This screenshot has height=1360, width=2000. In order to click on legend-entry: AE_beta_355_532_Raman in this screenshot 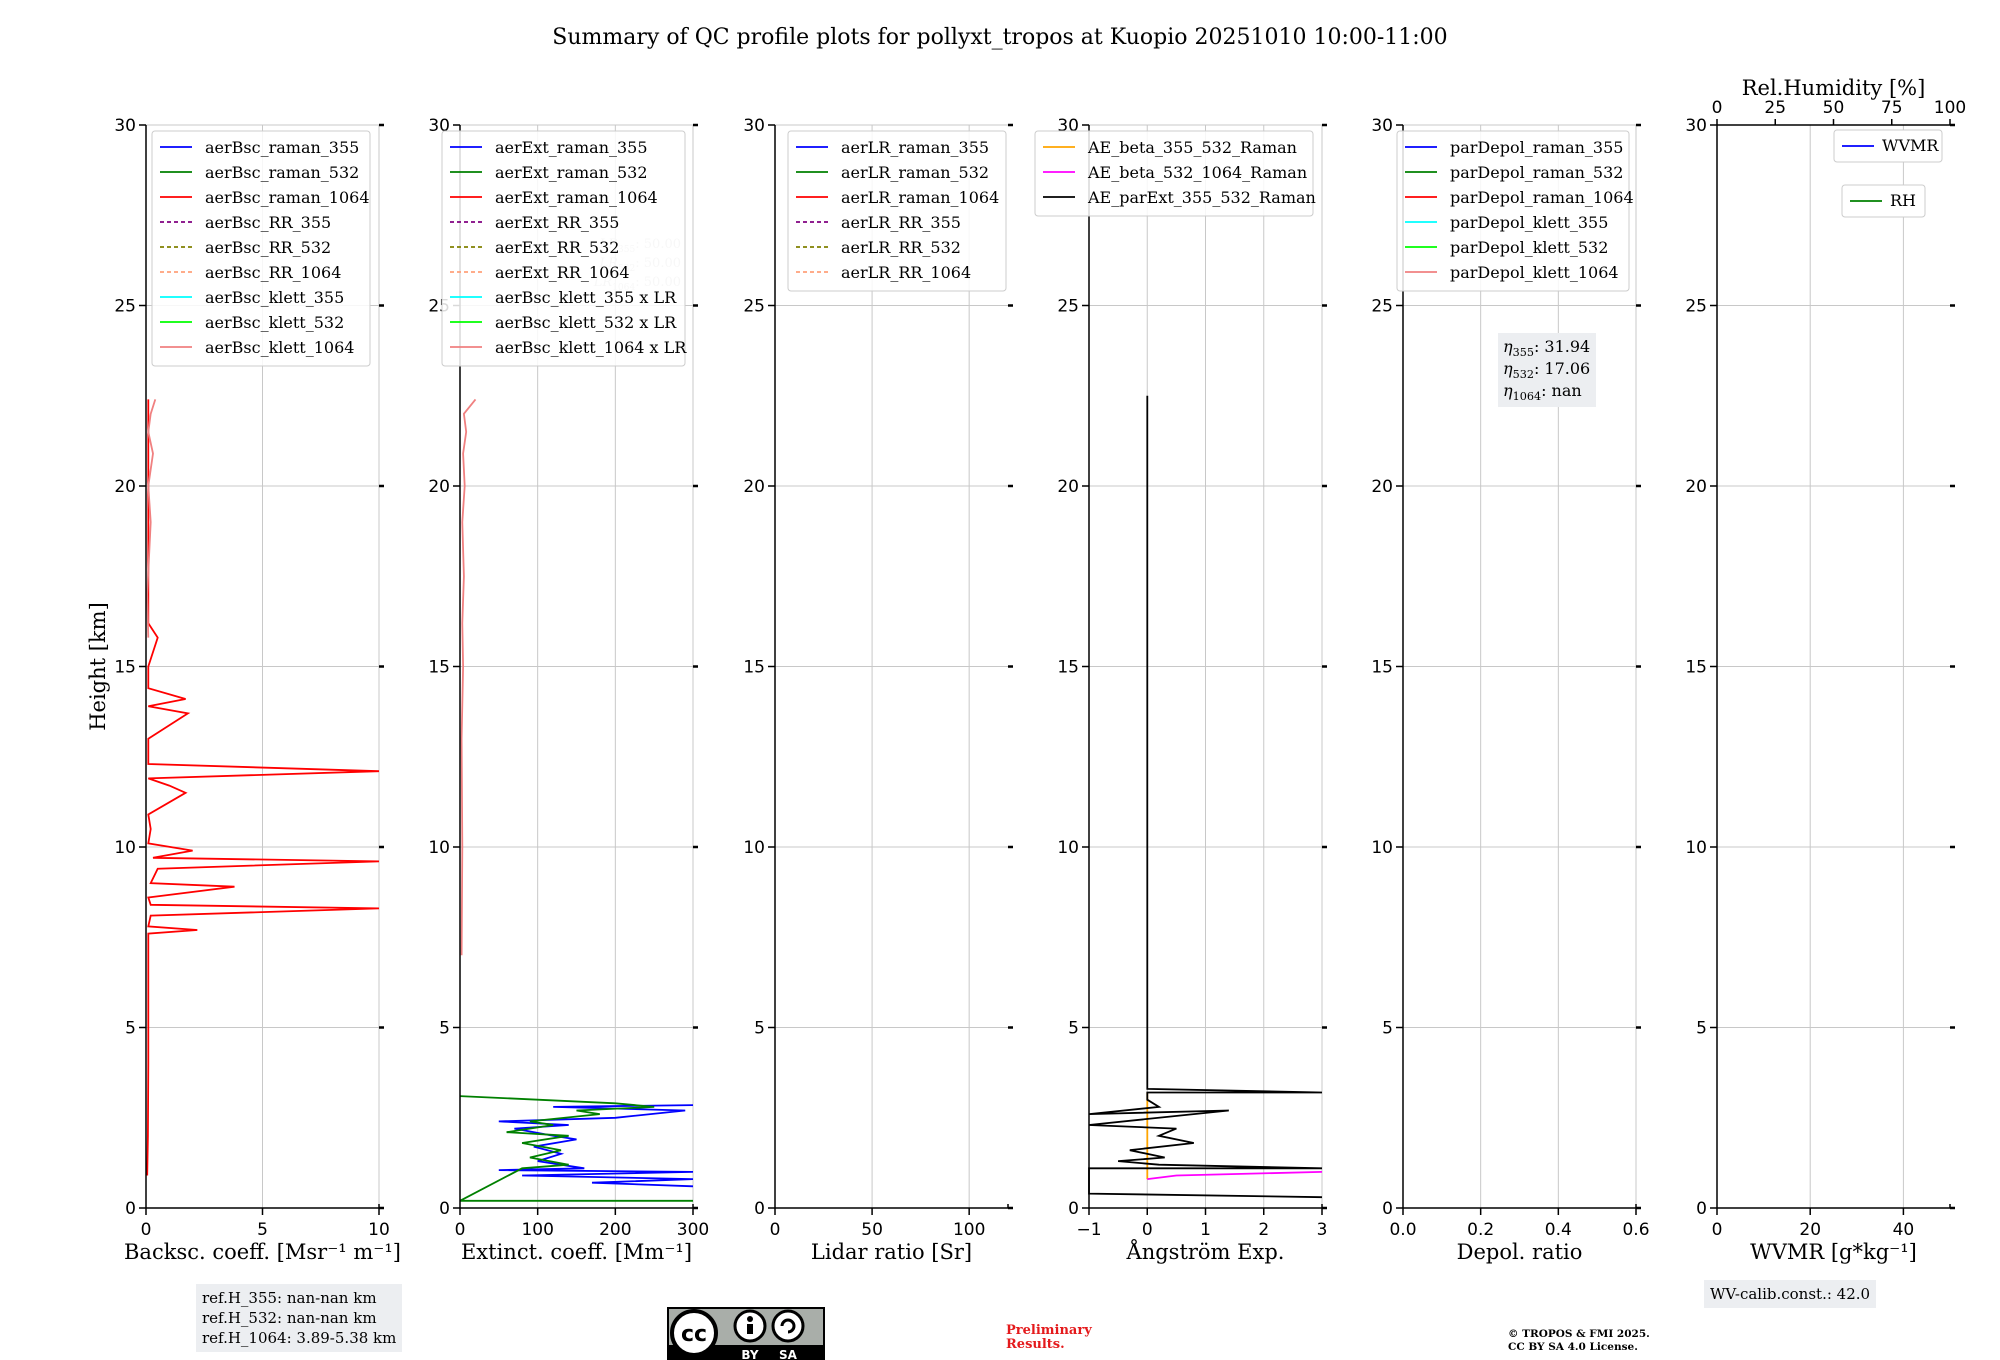, I will do `click(1192, 147)`.